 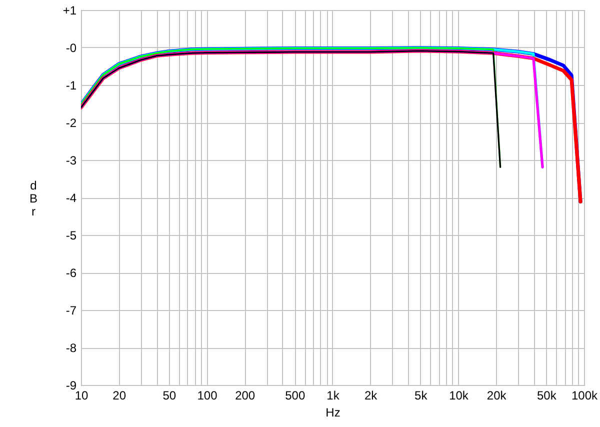 What do you see at coordinates (421, 395) in the screenshot?
I see `x-tick-label: 5k` at bounding box center [421, 395].